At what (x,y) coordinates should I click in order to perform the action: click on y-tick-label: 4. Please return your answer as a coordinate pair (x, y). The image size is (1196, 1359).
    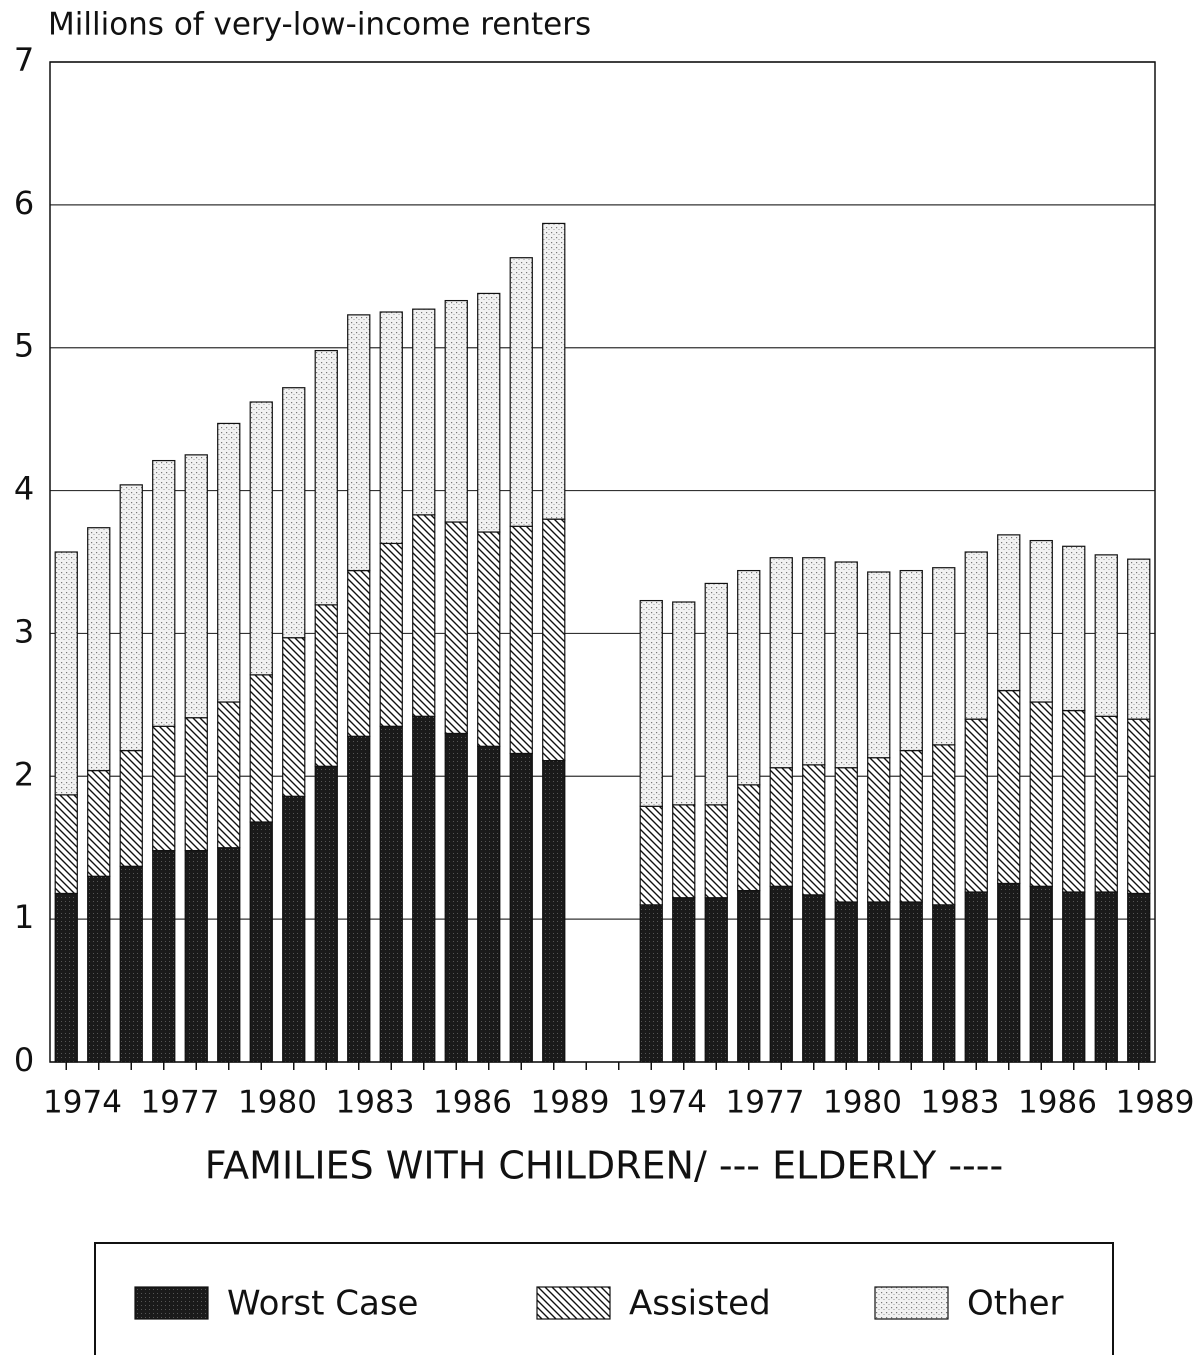
    Looking at the image, I should click on (24, 489).